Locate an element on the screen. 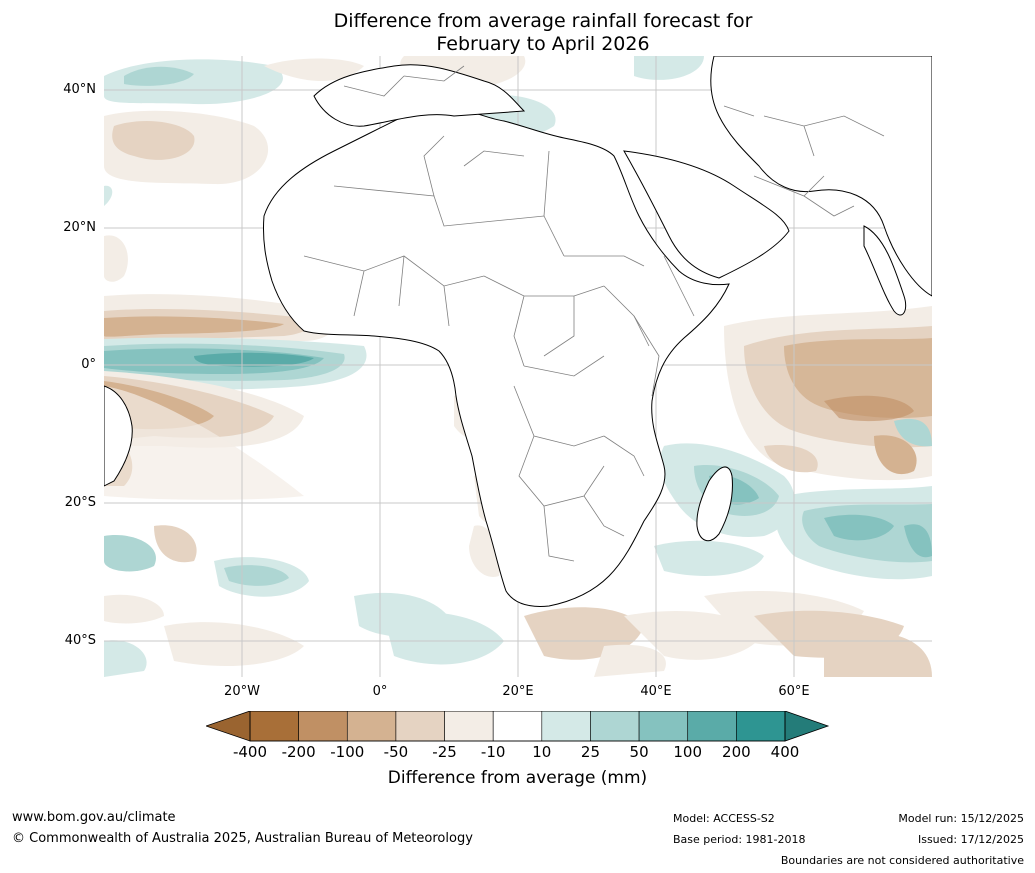  colorbar-tick-label: 50 is located at coordinates (639, 752).